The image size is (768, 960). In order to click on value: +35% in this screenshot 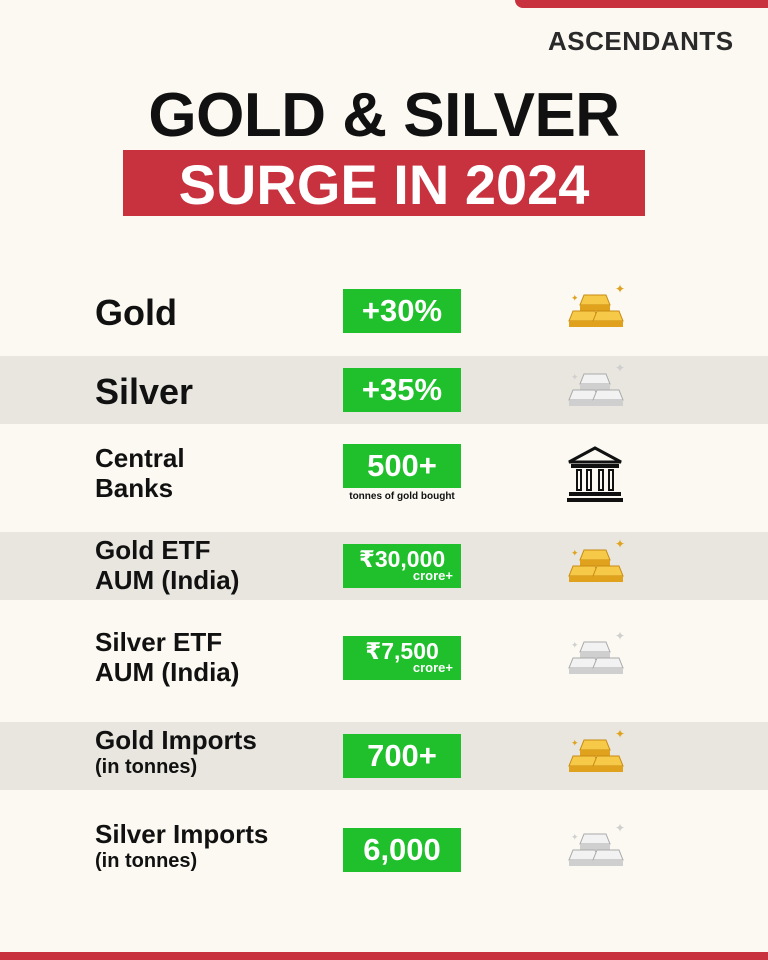, I will do `click(402, 389)`.